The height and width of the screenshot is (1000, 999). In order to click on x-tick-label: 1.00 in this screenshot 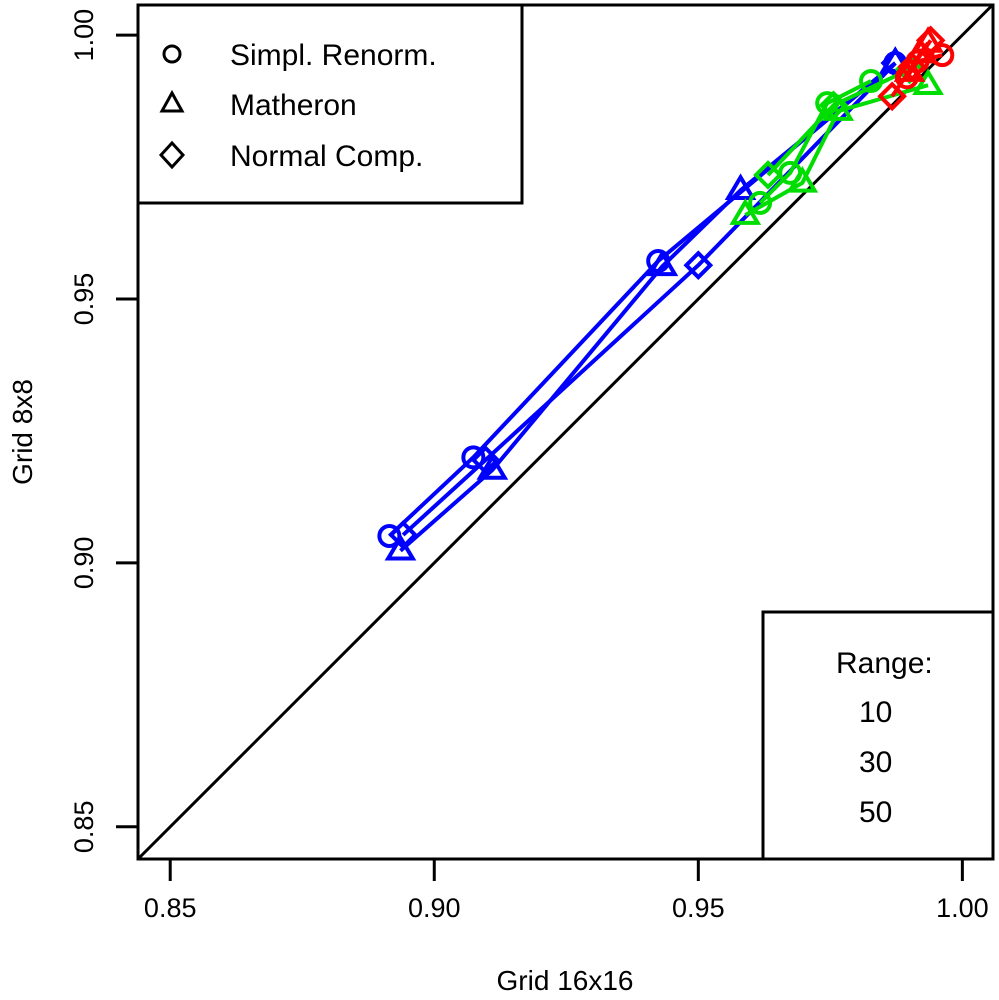, I will do `click(962, 908)`.